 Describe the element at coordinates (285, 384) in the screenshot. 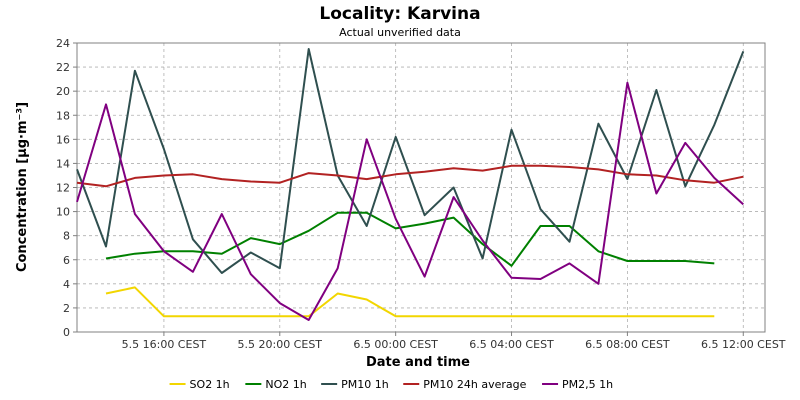

I see `legend-label-no2-1h: NO2 1h` at that location.